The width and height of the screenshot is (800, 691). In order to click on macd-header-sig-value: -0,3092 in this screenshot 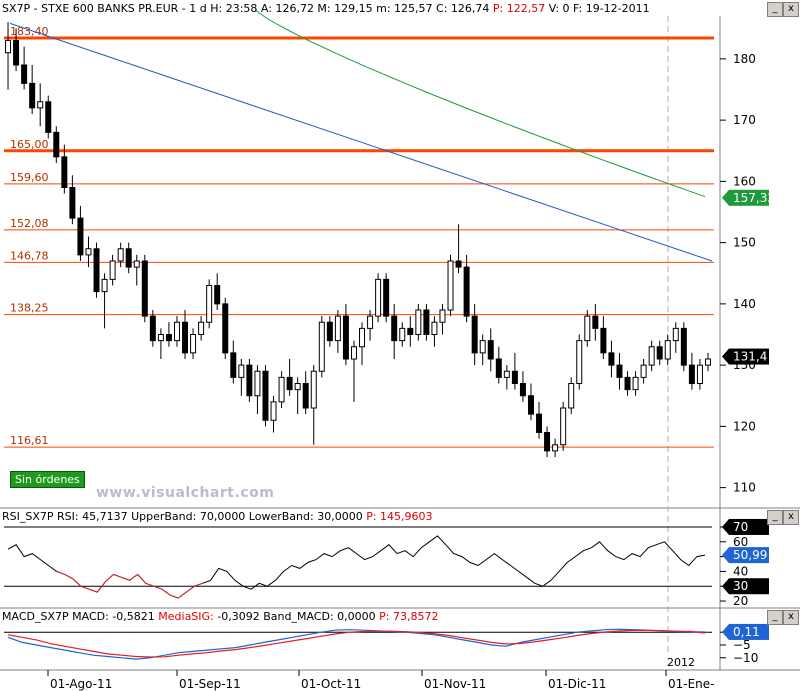, I will do `click(238, 616)`.